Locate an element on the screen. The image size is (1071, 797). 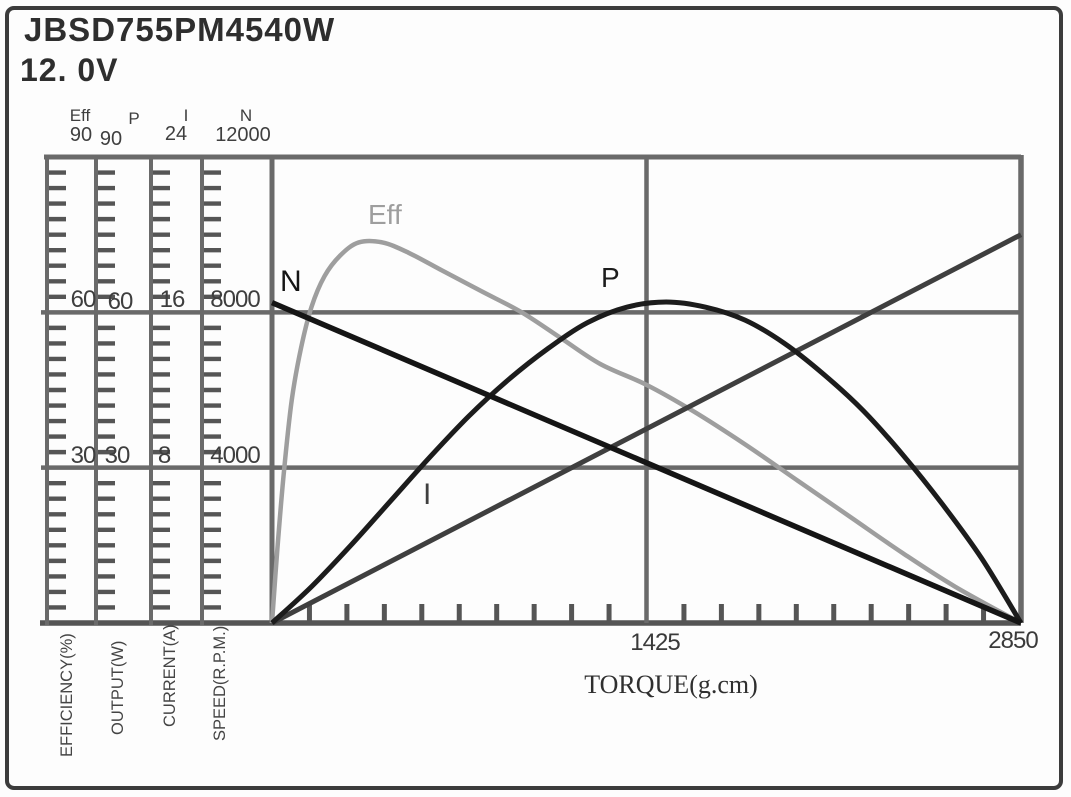
axis-header-name-i: I is located at coordinates (186, 115).